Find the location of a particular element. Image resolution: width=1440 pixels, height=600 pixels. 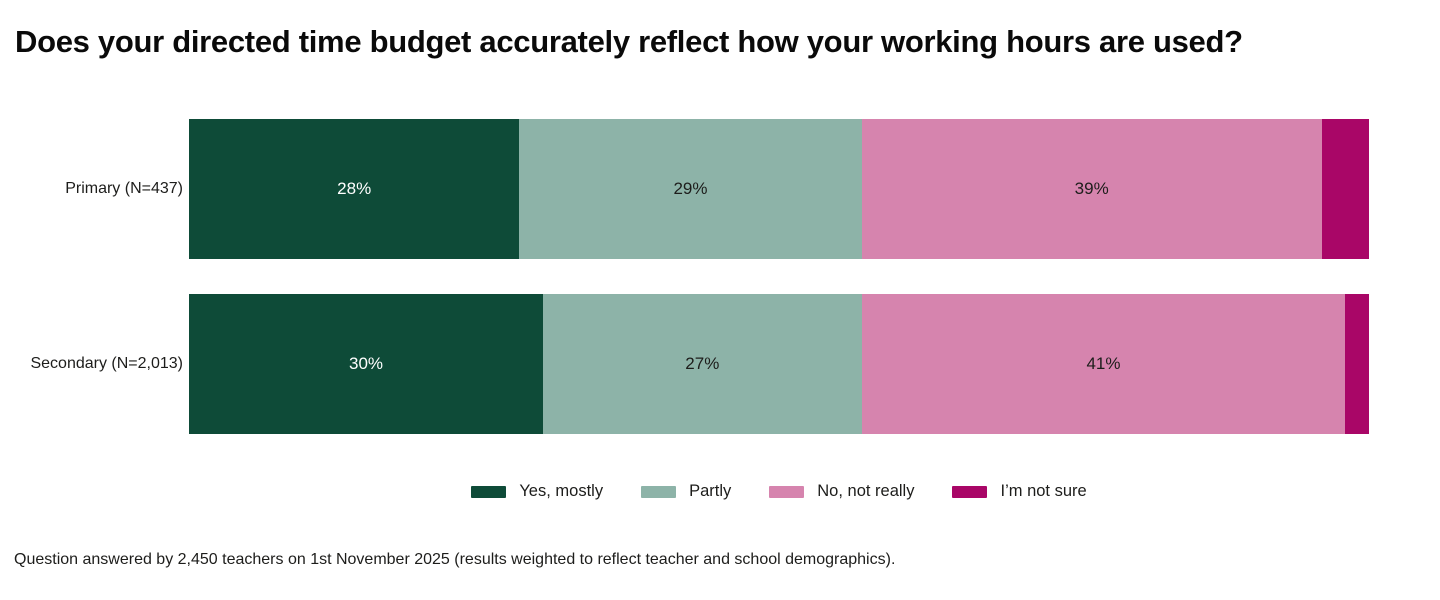

bar-segment: 39% is located at coordinates (1091, 189).